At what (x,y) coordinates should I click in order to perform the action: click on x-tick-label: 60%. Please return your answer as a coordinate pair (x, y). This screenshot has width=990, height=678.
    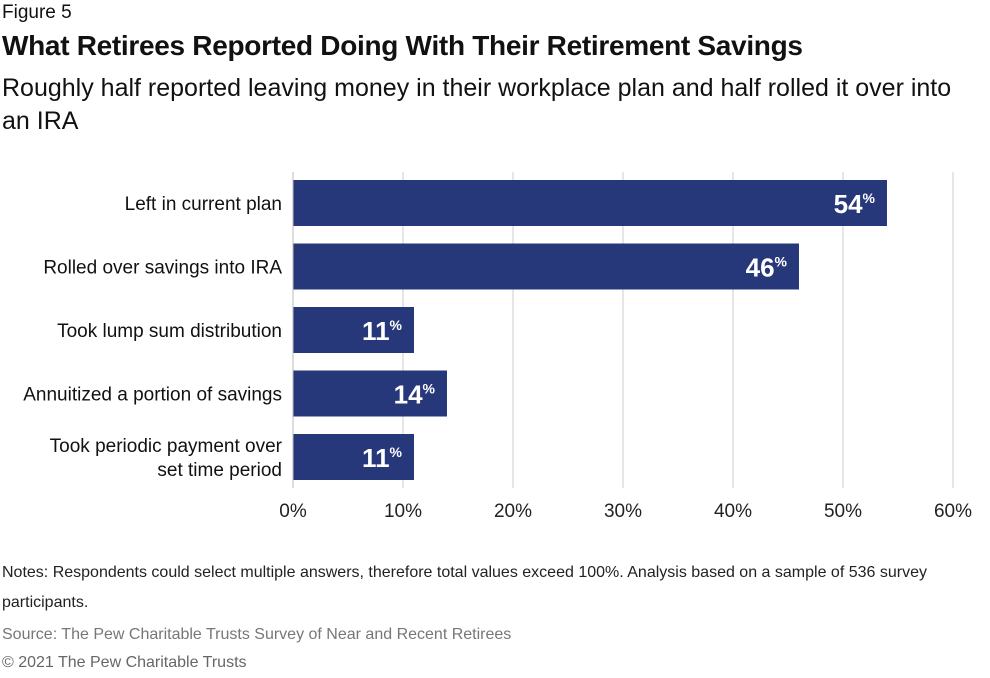
    Looking at the image, I should click on (953, 511).